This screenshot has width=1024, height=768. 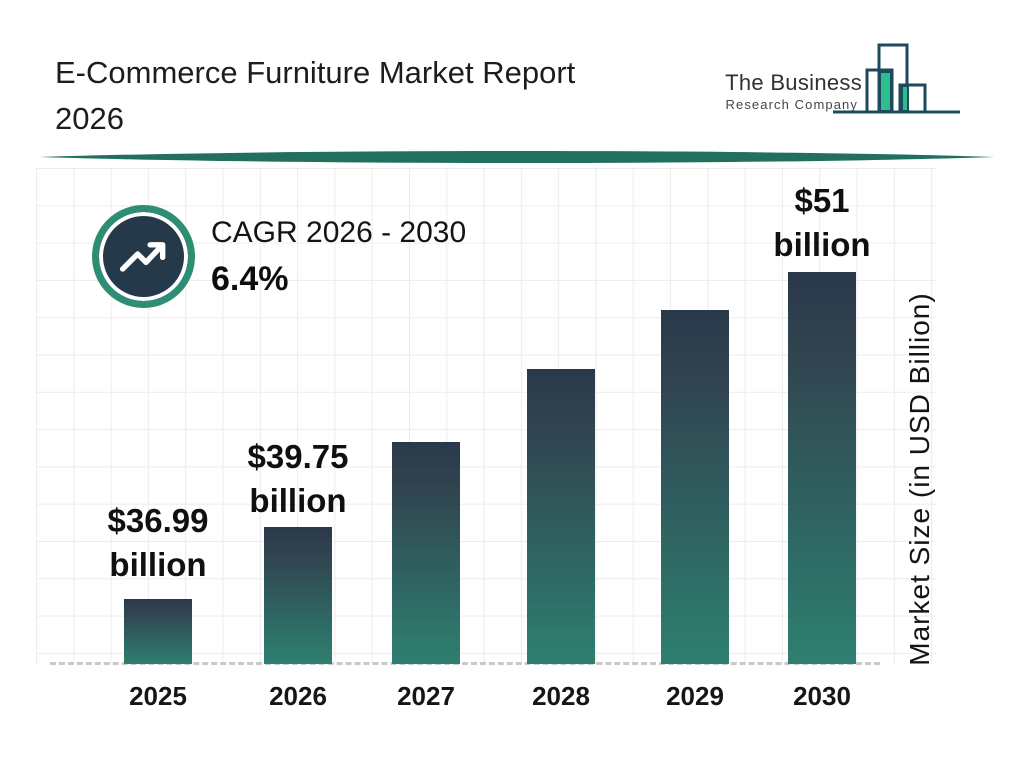 What do you see at coordinates (822, 200) in the screenshot?
I see `value-label-line: $51` at bounding box center [822, 200].